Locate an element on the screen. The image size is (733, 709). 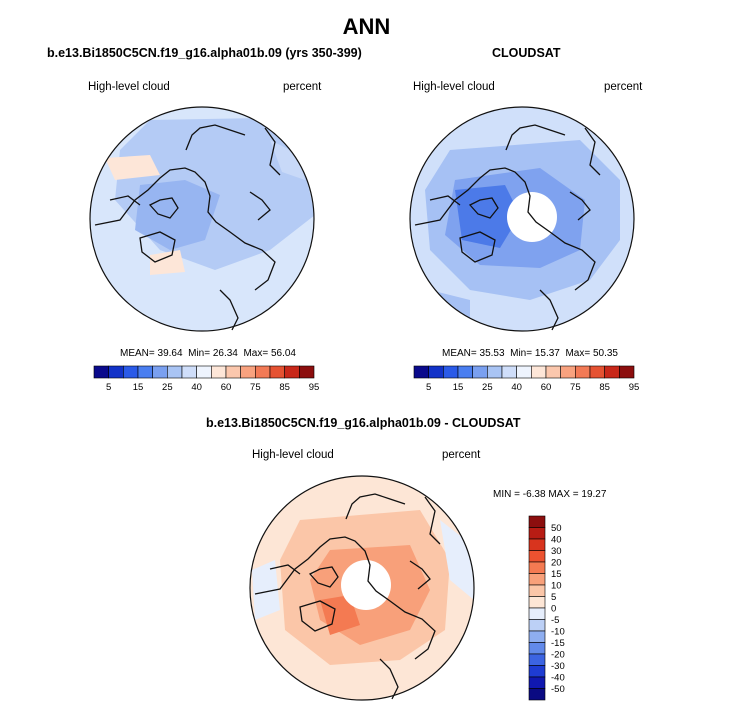
panel2-colorbar-tick-label: 15 is located at coordinates (458, 387).